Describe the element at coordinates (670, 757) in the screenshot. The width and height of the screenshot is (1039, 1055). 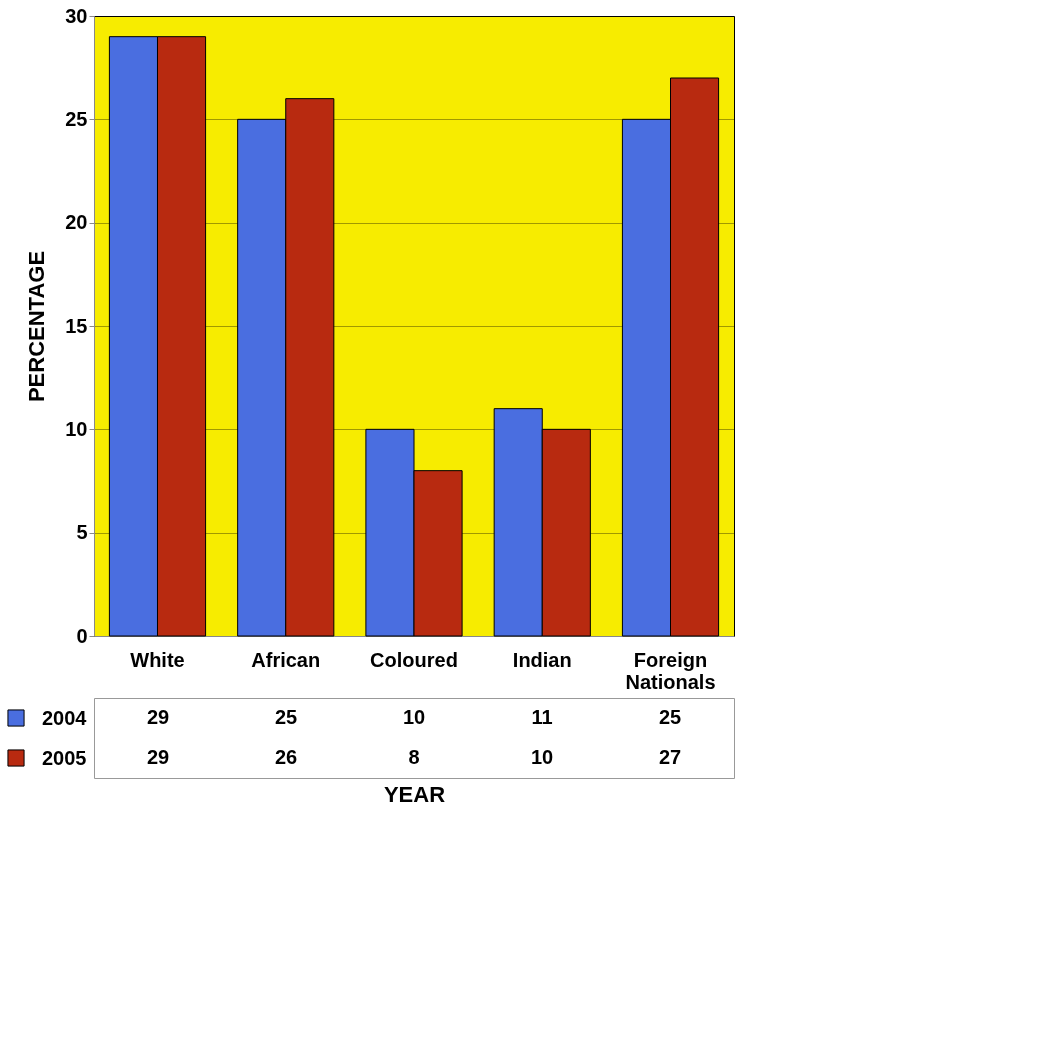
I see `data-label: 27` at that location.